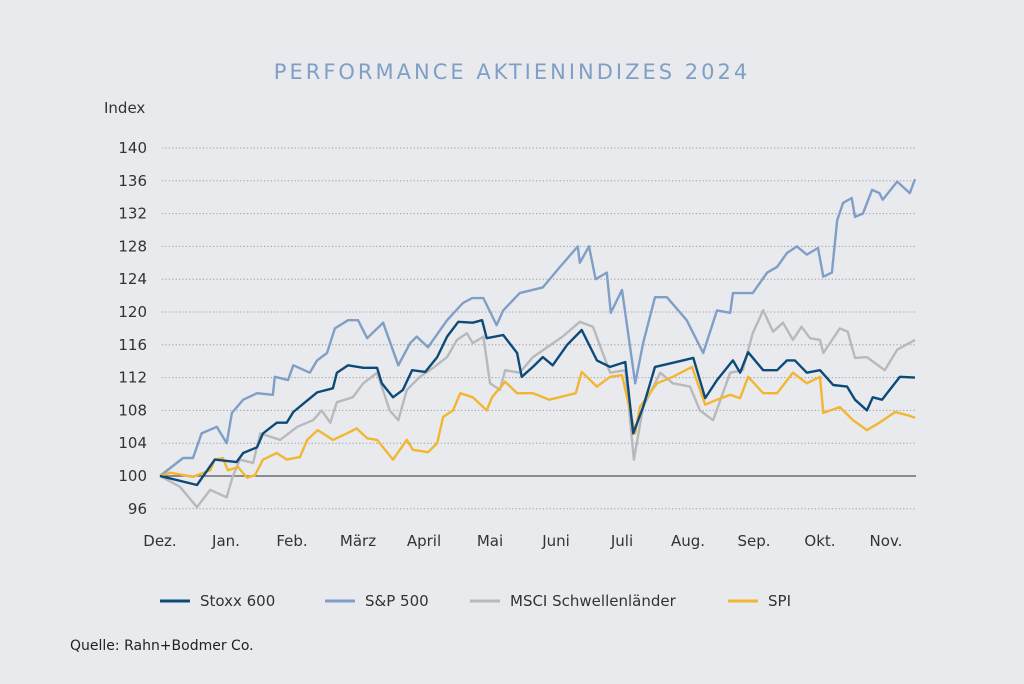 The image size is (1024, 684). Describe the element at coordinates (137, 509) in the screenshot. I see `y-tick-label: 96` at that location.